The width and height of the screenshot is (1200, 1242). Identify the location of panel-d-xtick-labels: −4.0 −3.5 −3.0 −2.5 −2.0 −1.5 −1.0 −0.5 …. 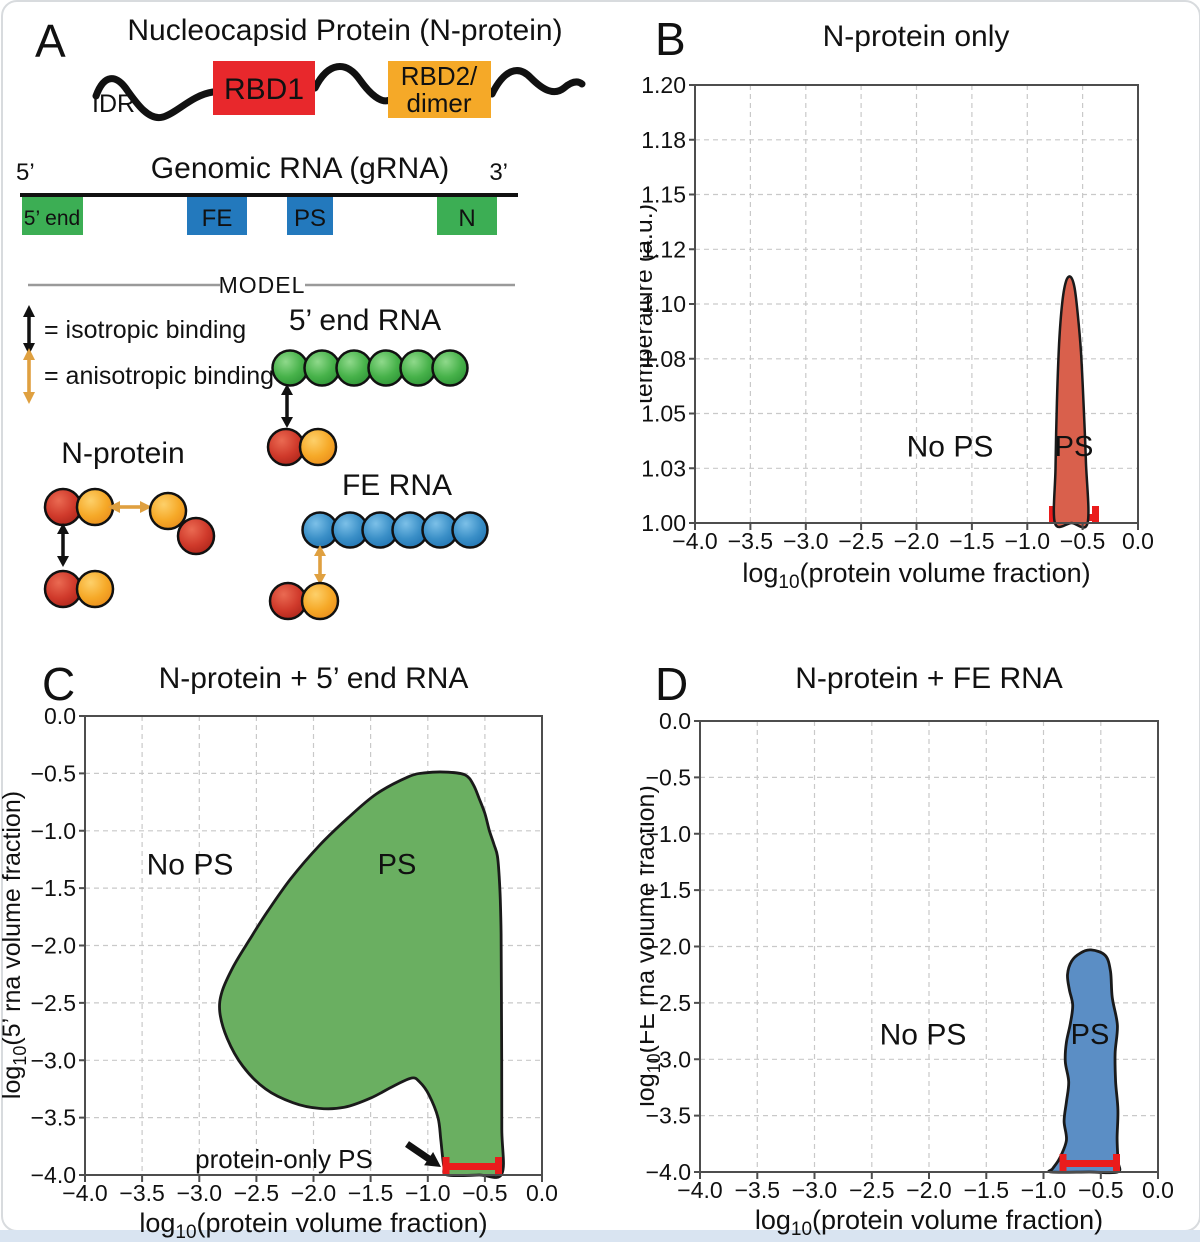
(925, 1190).